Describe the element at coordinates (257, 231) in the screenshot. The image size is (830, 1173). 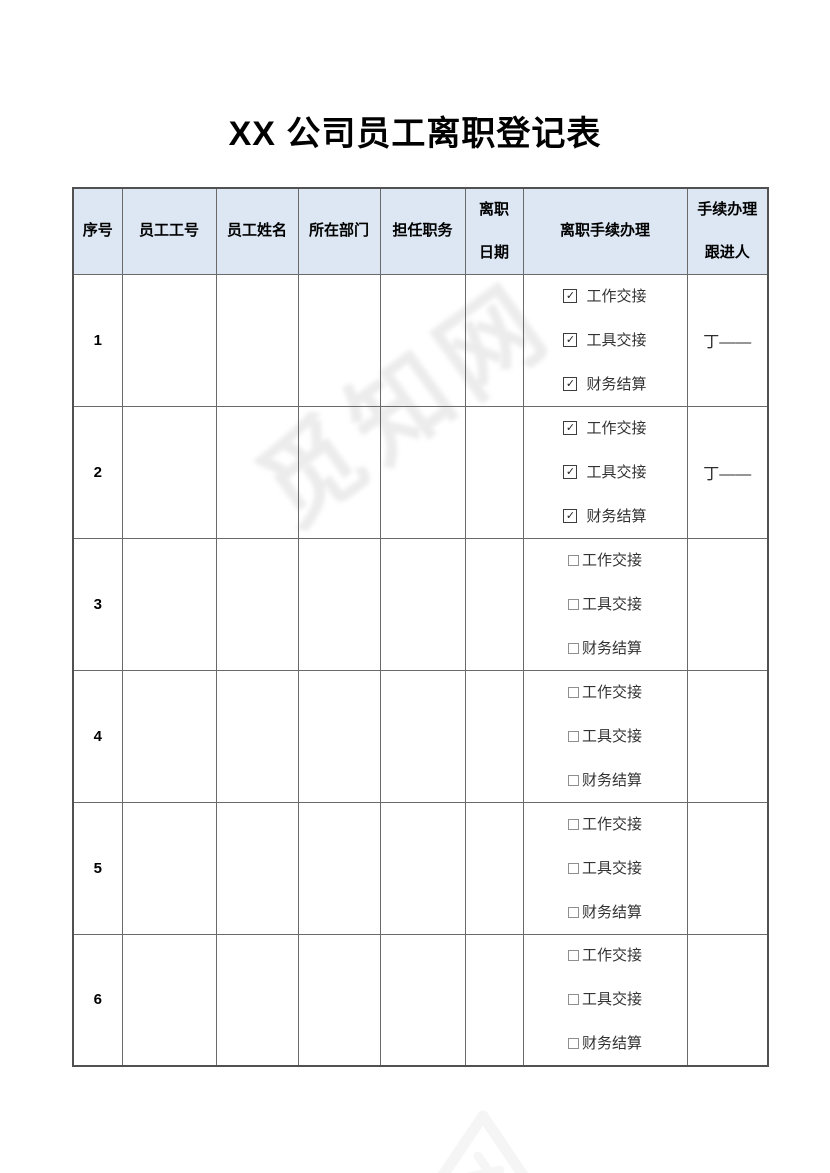
I see `col-header-employee-name: 员工姓名` at that location.